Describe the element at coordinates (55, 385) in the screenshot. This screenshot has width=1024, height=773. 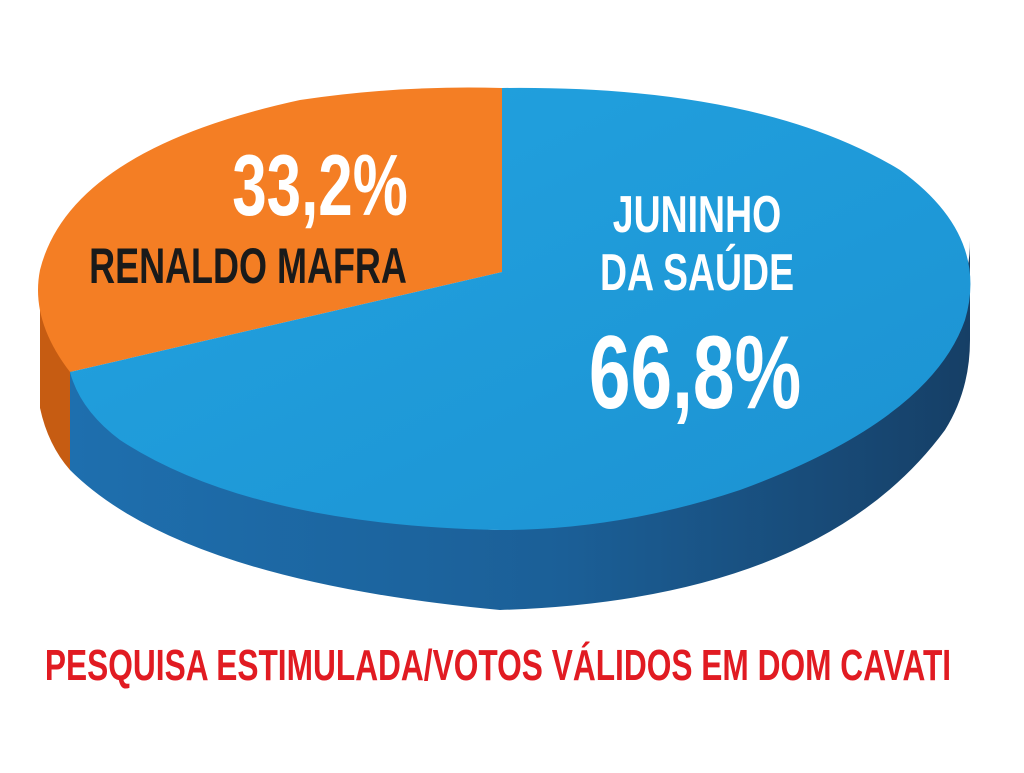
I see `pie-side-wall-orange` at that location.